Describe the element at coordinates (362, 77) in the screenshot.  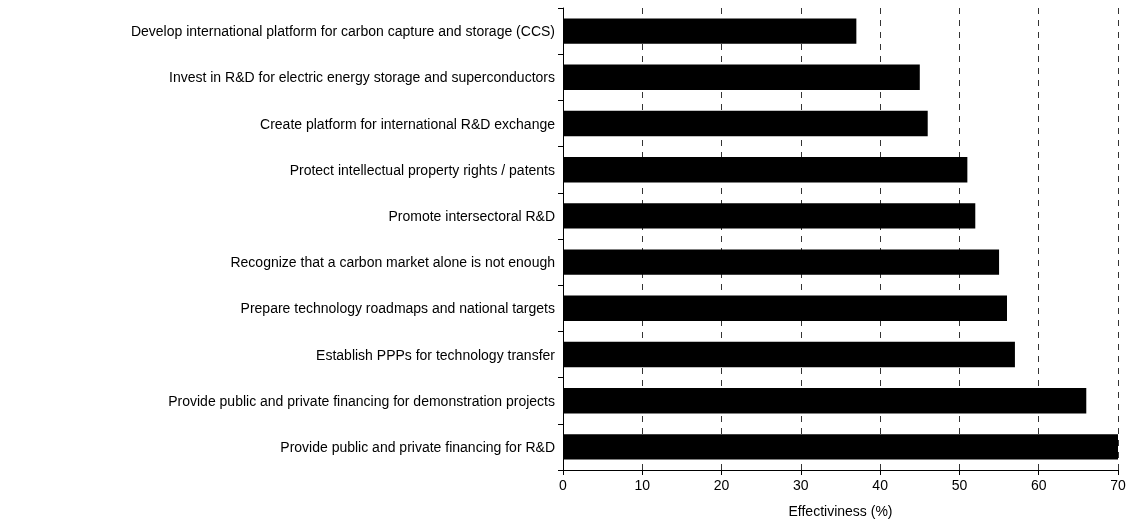
I see `y-tick-label: Invest in R&D for electric energy storage and superconductors` at that location.